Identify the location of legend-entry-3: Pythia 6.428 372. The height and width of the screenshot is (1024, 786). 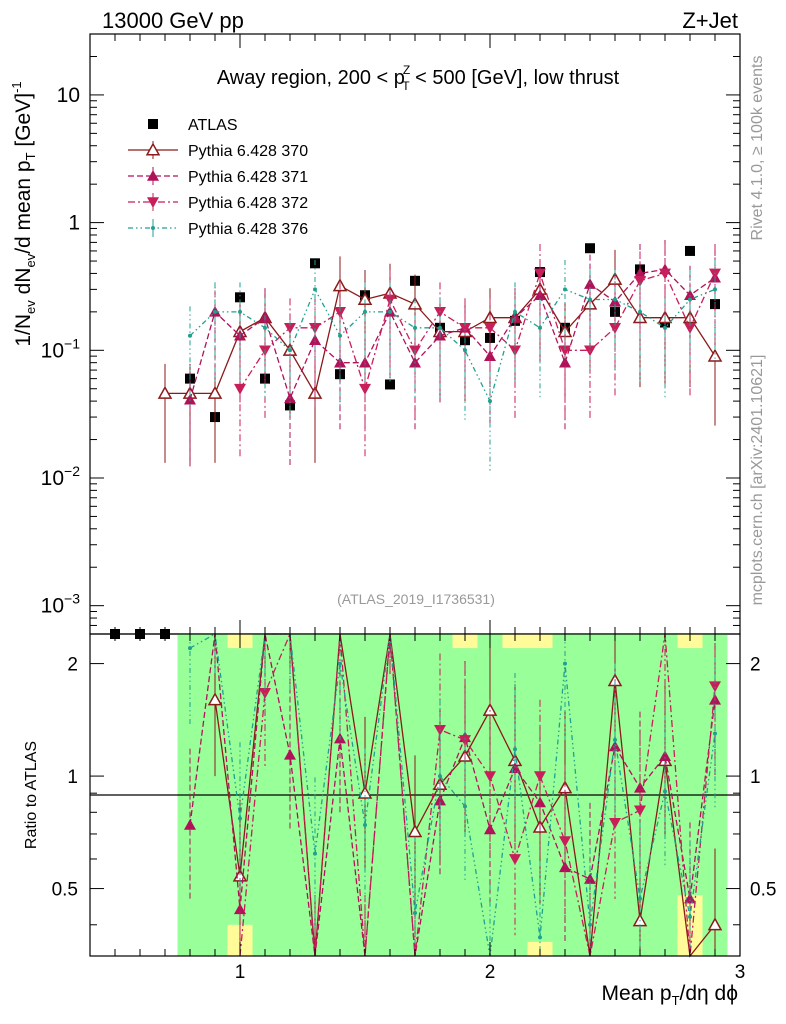
(218, 202).